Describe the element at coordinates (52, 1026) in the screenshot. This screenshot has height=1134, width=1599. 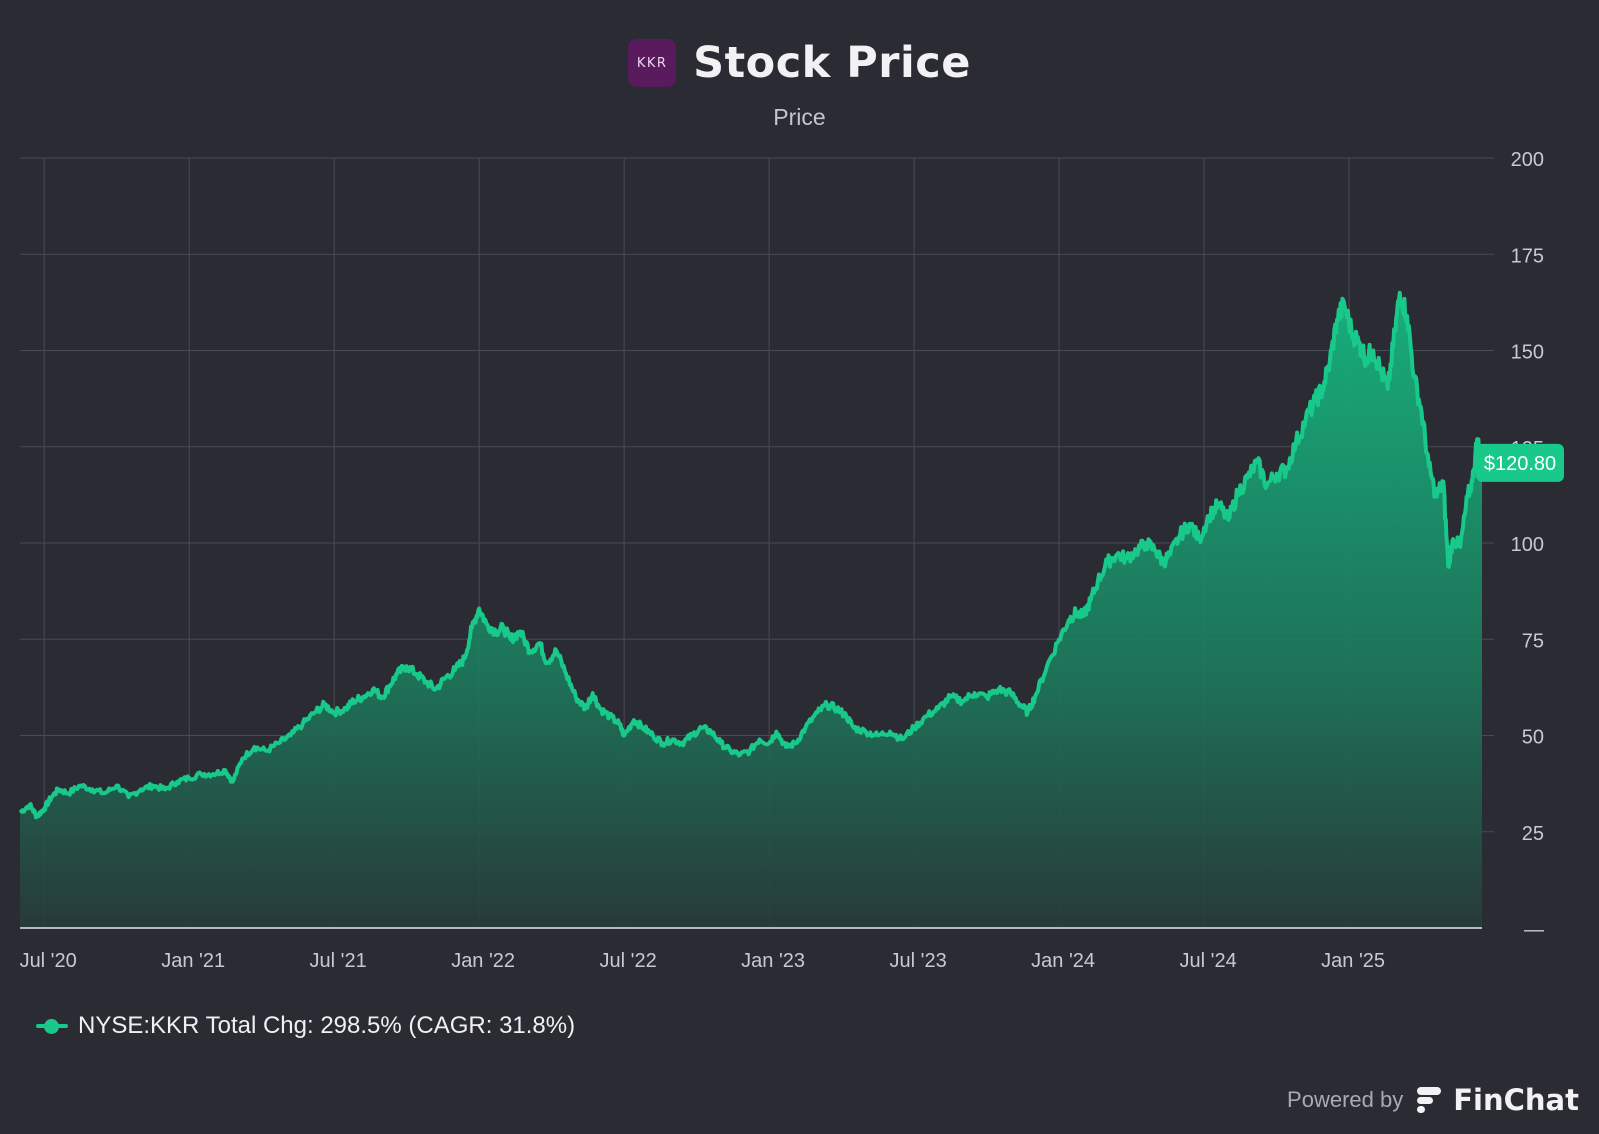
I see `legend-swatch-icon` at that location.